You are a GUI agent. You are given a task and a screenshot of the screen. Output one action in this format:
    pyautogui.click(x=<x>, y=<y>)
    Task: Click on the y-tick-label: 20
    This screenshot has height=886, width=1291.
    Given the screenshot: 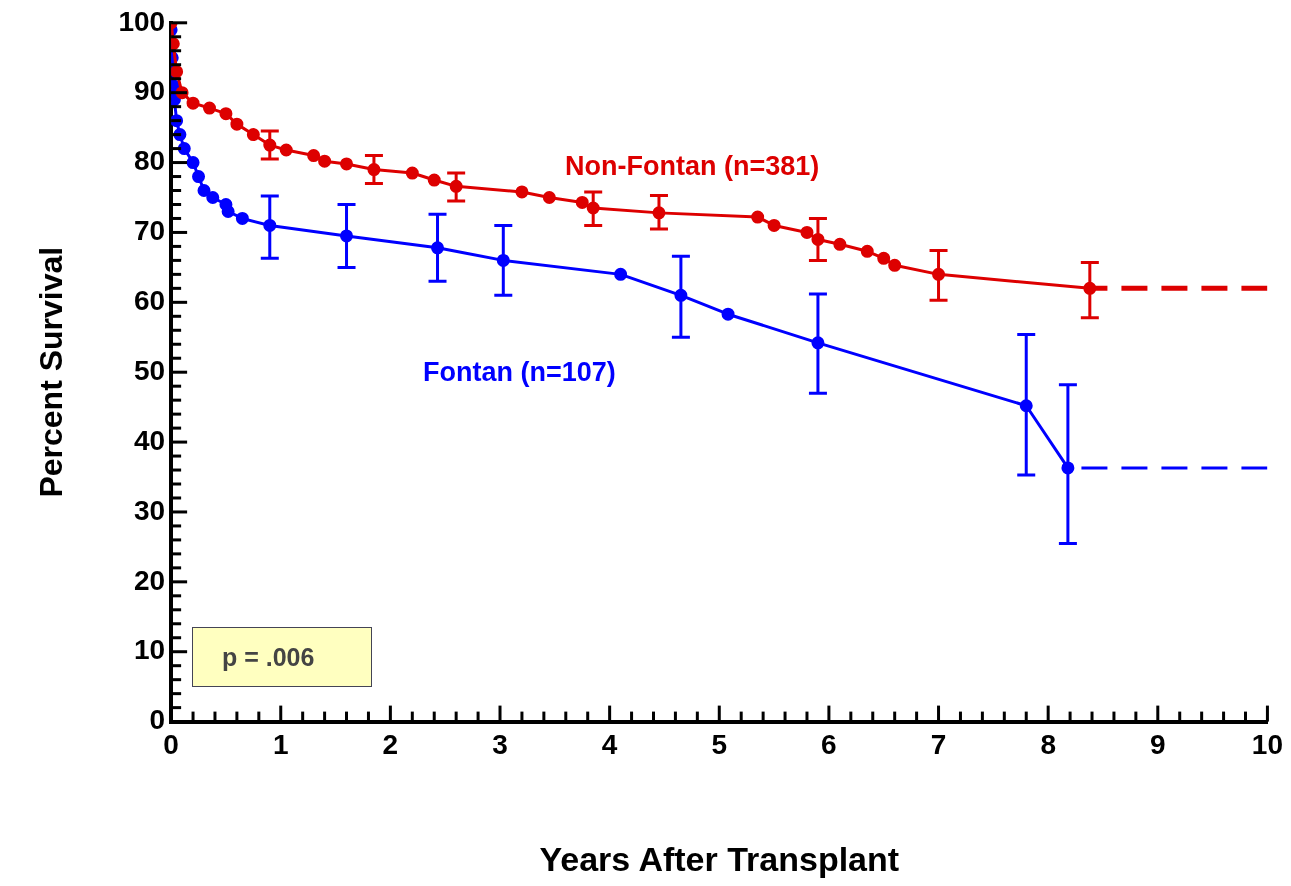 What is the action you would take?
    pyautogui.click(x=149, y=580)
    